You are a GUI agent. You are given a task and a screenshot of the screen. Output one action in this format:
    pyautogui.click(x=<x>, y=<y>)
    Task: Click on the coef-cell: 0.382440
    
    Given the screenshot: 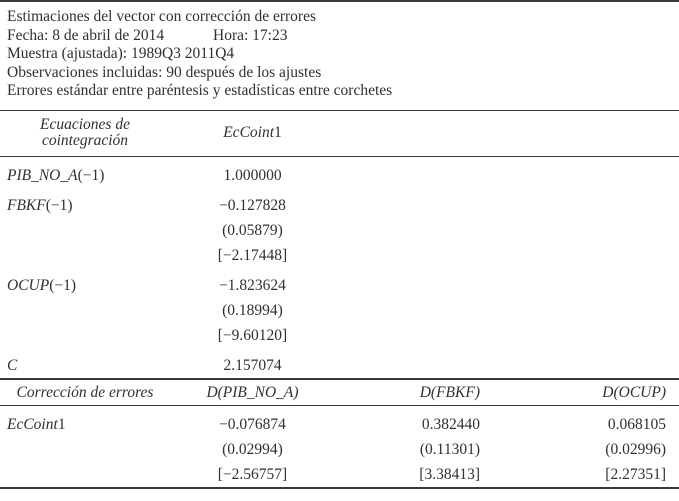 What is the action you would take?
    pyautogui.click(x=450, y=424)
    